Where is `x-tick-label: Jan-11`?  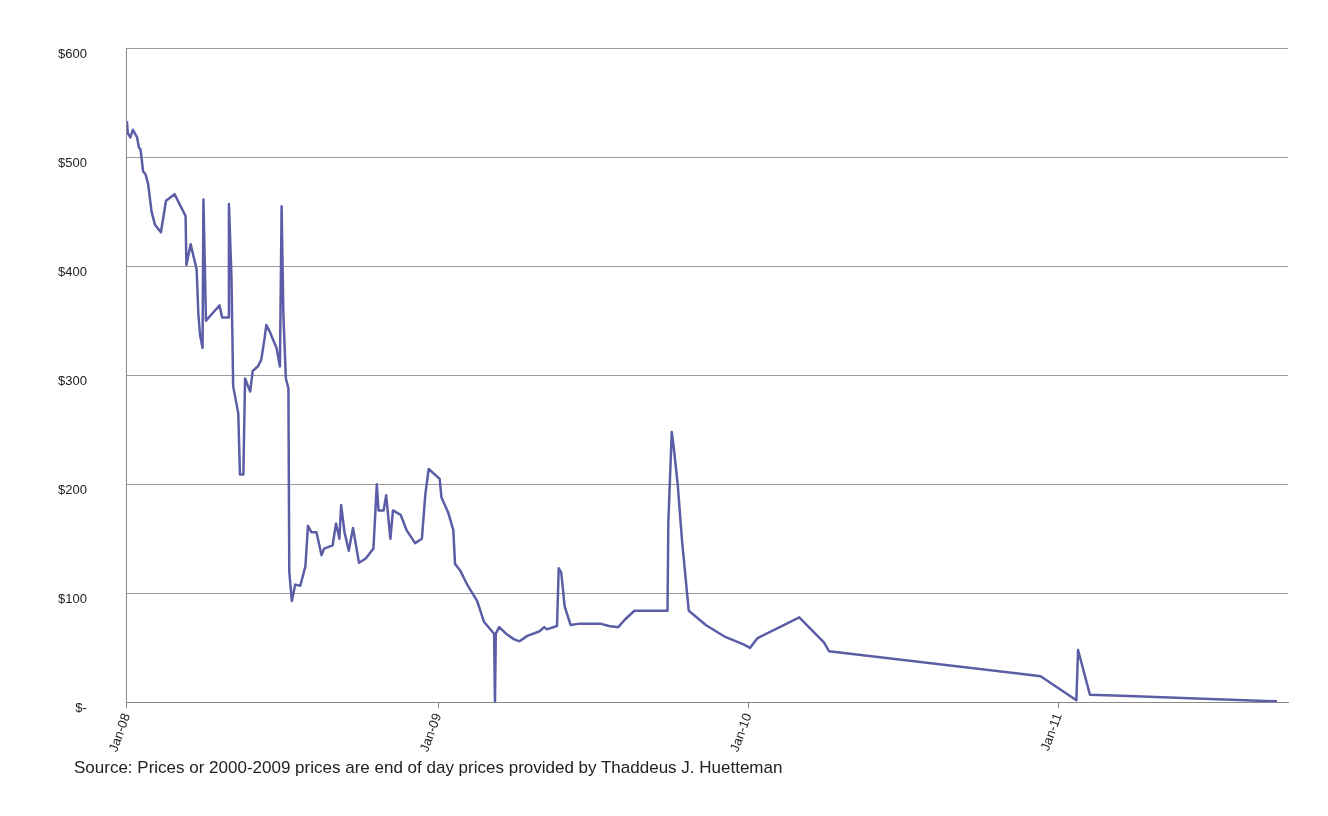
x-tick-label: Jan-11 is located at coordinates (1051, 732).